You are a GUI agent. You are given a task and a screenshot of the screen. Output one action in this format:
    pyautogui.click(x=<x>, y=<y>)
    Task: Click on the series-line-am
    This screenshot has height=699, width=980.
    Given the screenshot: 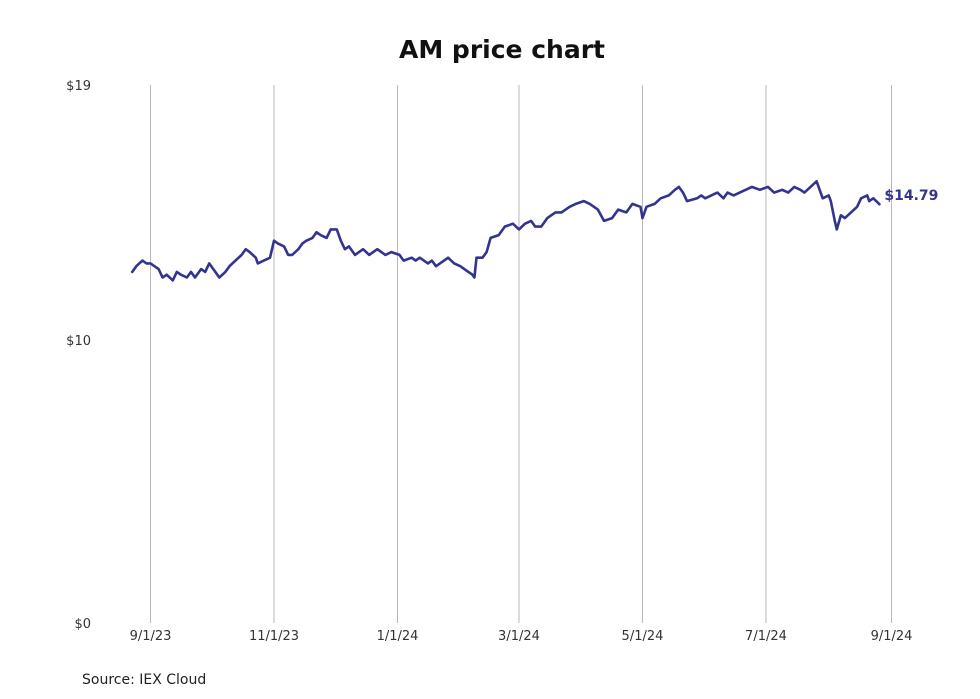 What is the action you would take?
    pyautogui.click(x=506, y=231)
    